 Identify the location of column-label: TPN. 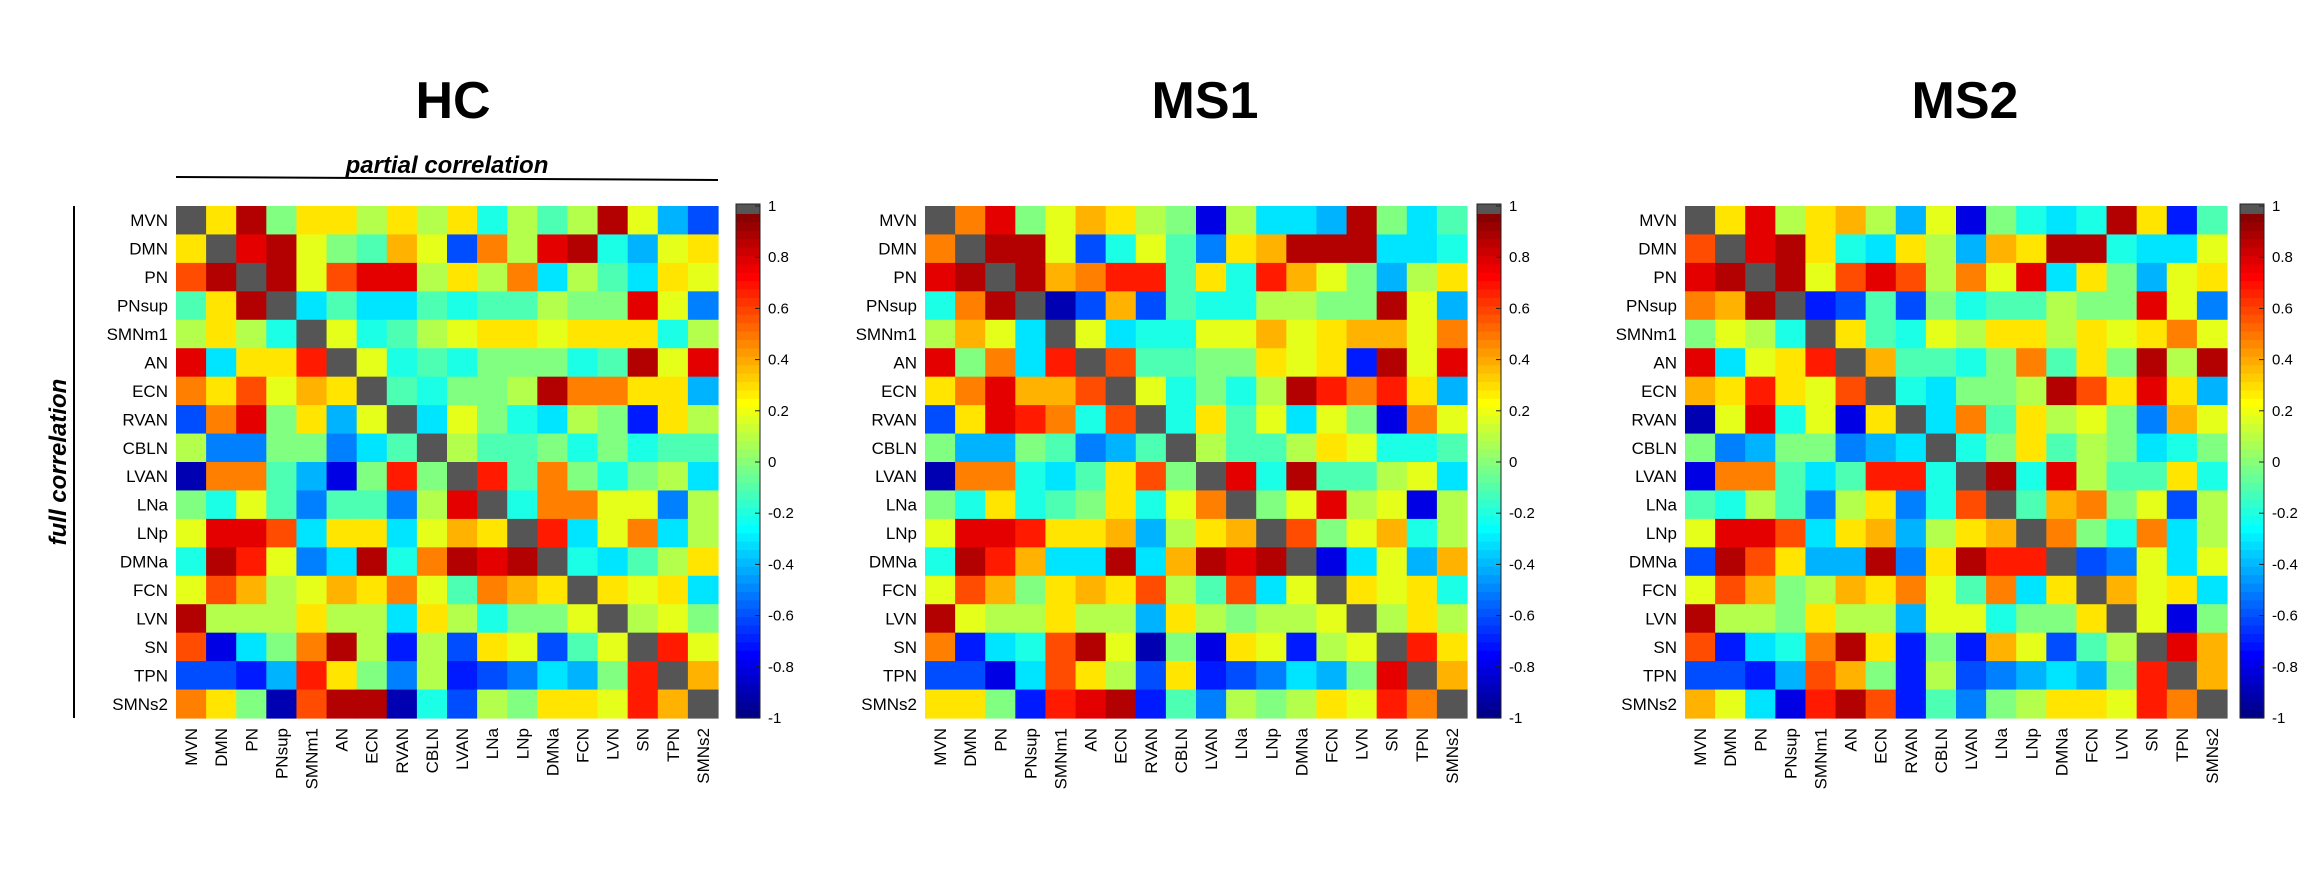
(2182, 745).